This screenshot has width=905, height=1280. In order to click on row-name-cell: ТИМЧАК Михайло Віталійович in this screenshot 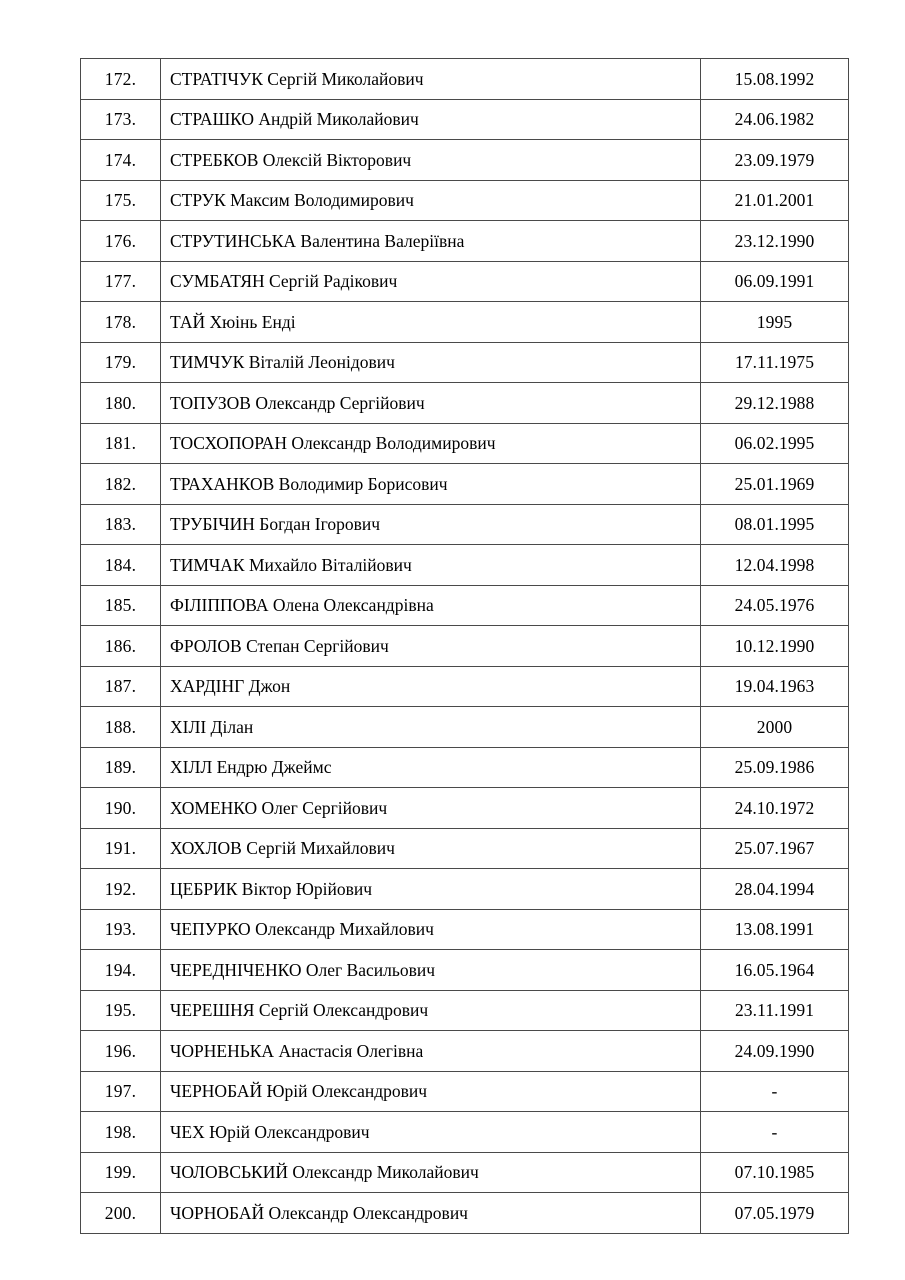, I will do `click(430, 565)`.